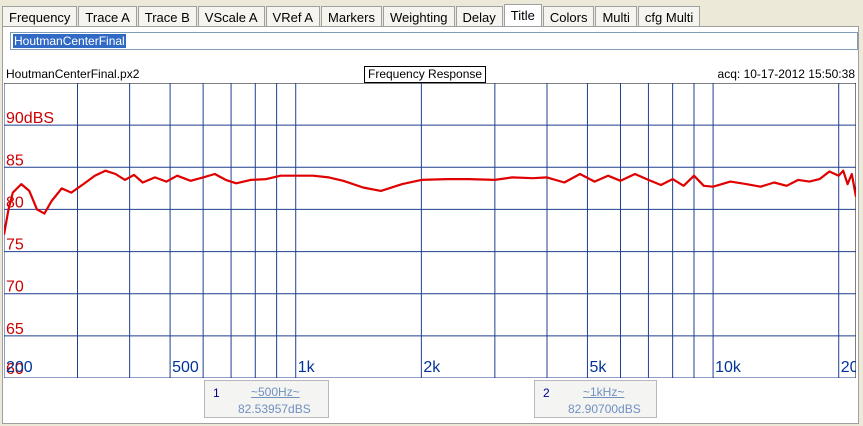  Describe the element at coordinates (728, 367) in the screenshot. I see `x-tick-label: 10k` at that location.